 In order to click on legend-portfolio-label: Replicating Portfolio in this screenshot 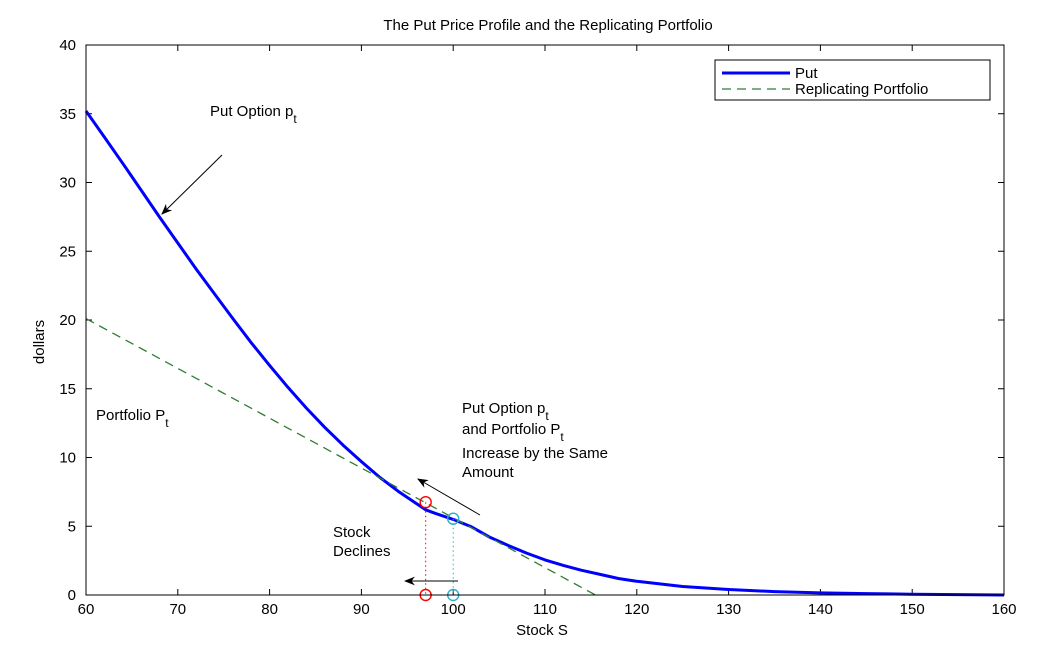, I will do `click(861, 89)`.